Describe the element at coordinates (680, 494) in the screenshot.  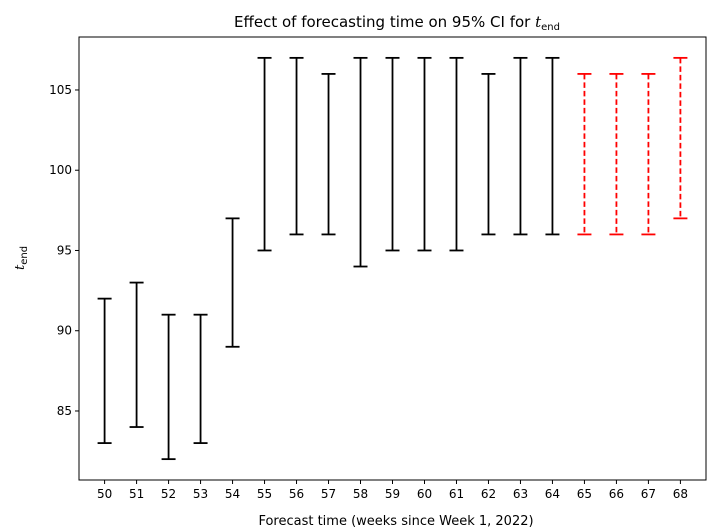
I see `x-tick-label: 68` at that location.